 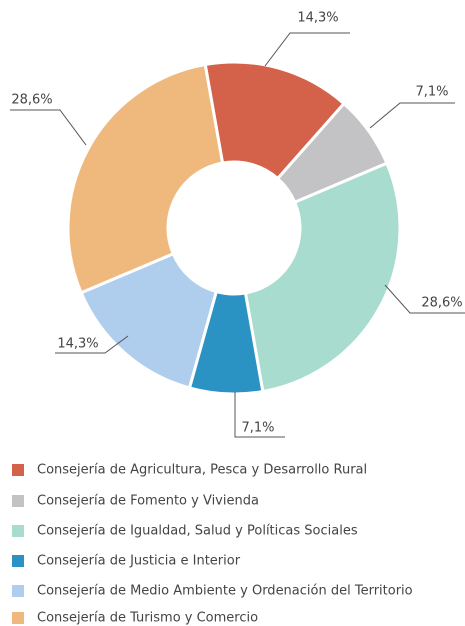 What do you see at coordinates (147, 618) in the screenshot?
I see `legend-label: Consejería de Turismo y Comercio` at bounding box center [147, 618].